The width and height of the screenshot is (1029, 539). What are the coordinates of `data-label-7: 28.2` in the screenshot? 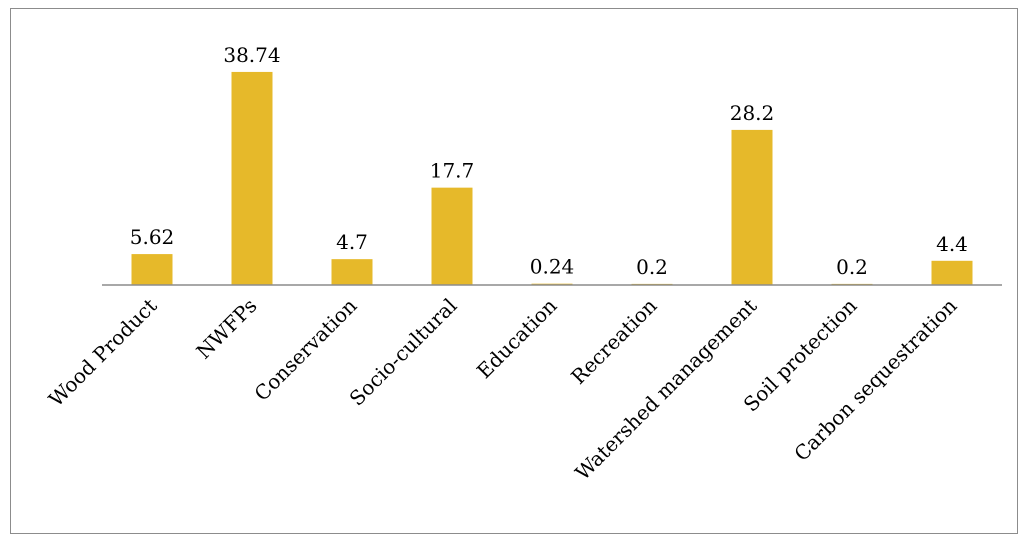 It's located at (752, 113).